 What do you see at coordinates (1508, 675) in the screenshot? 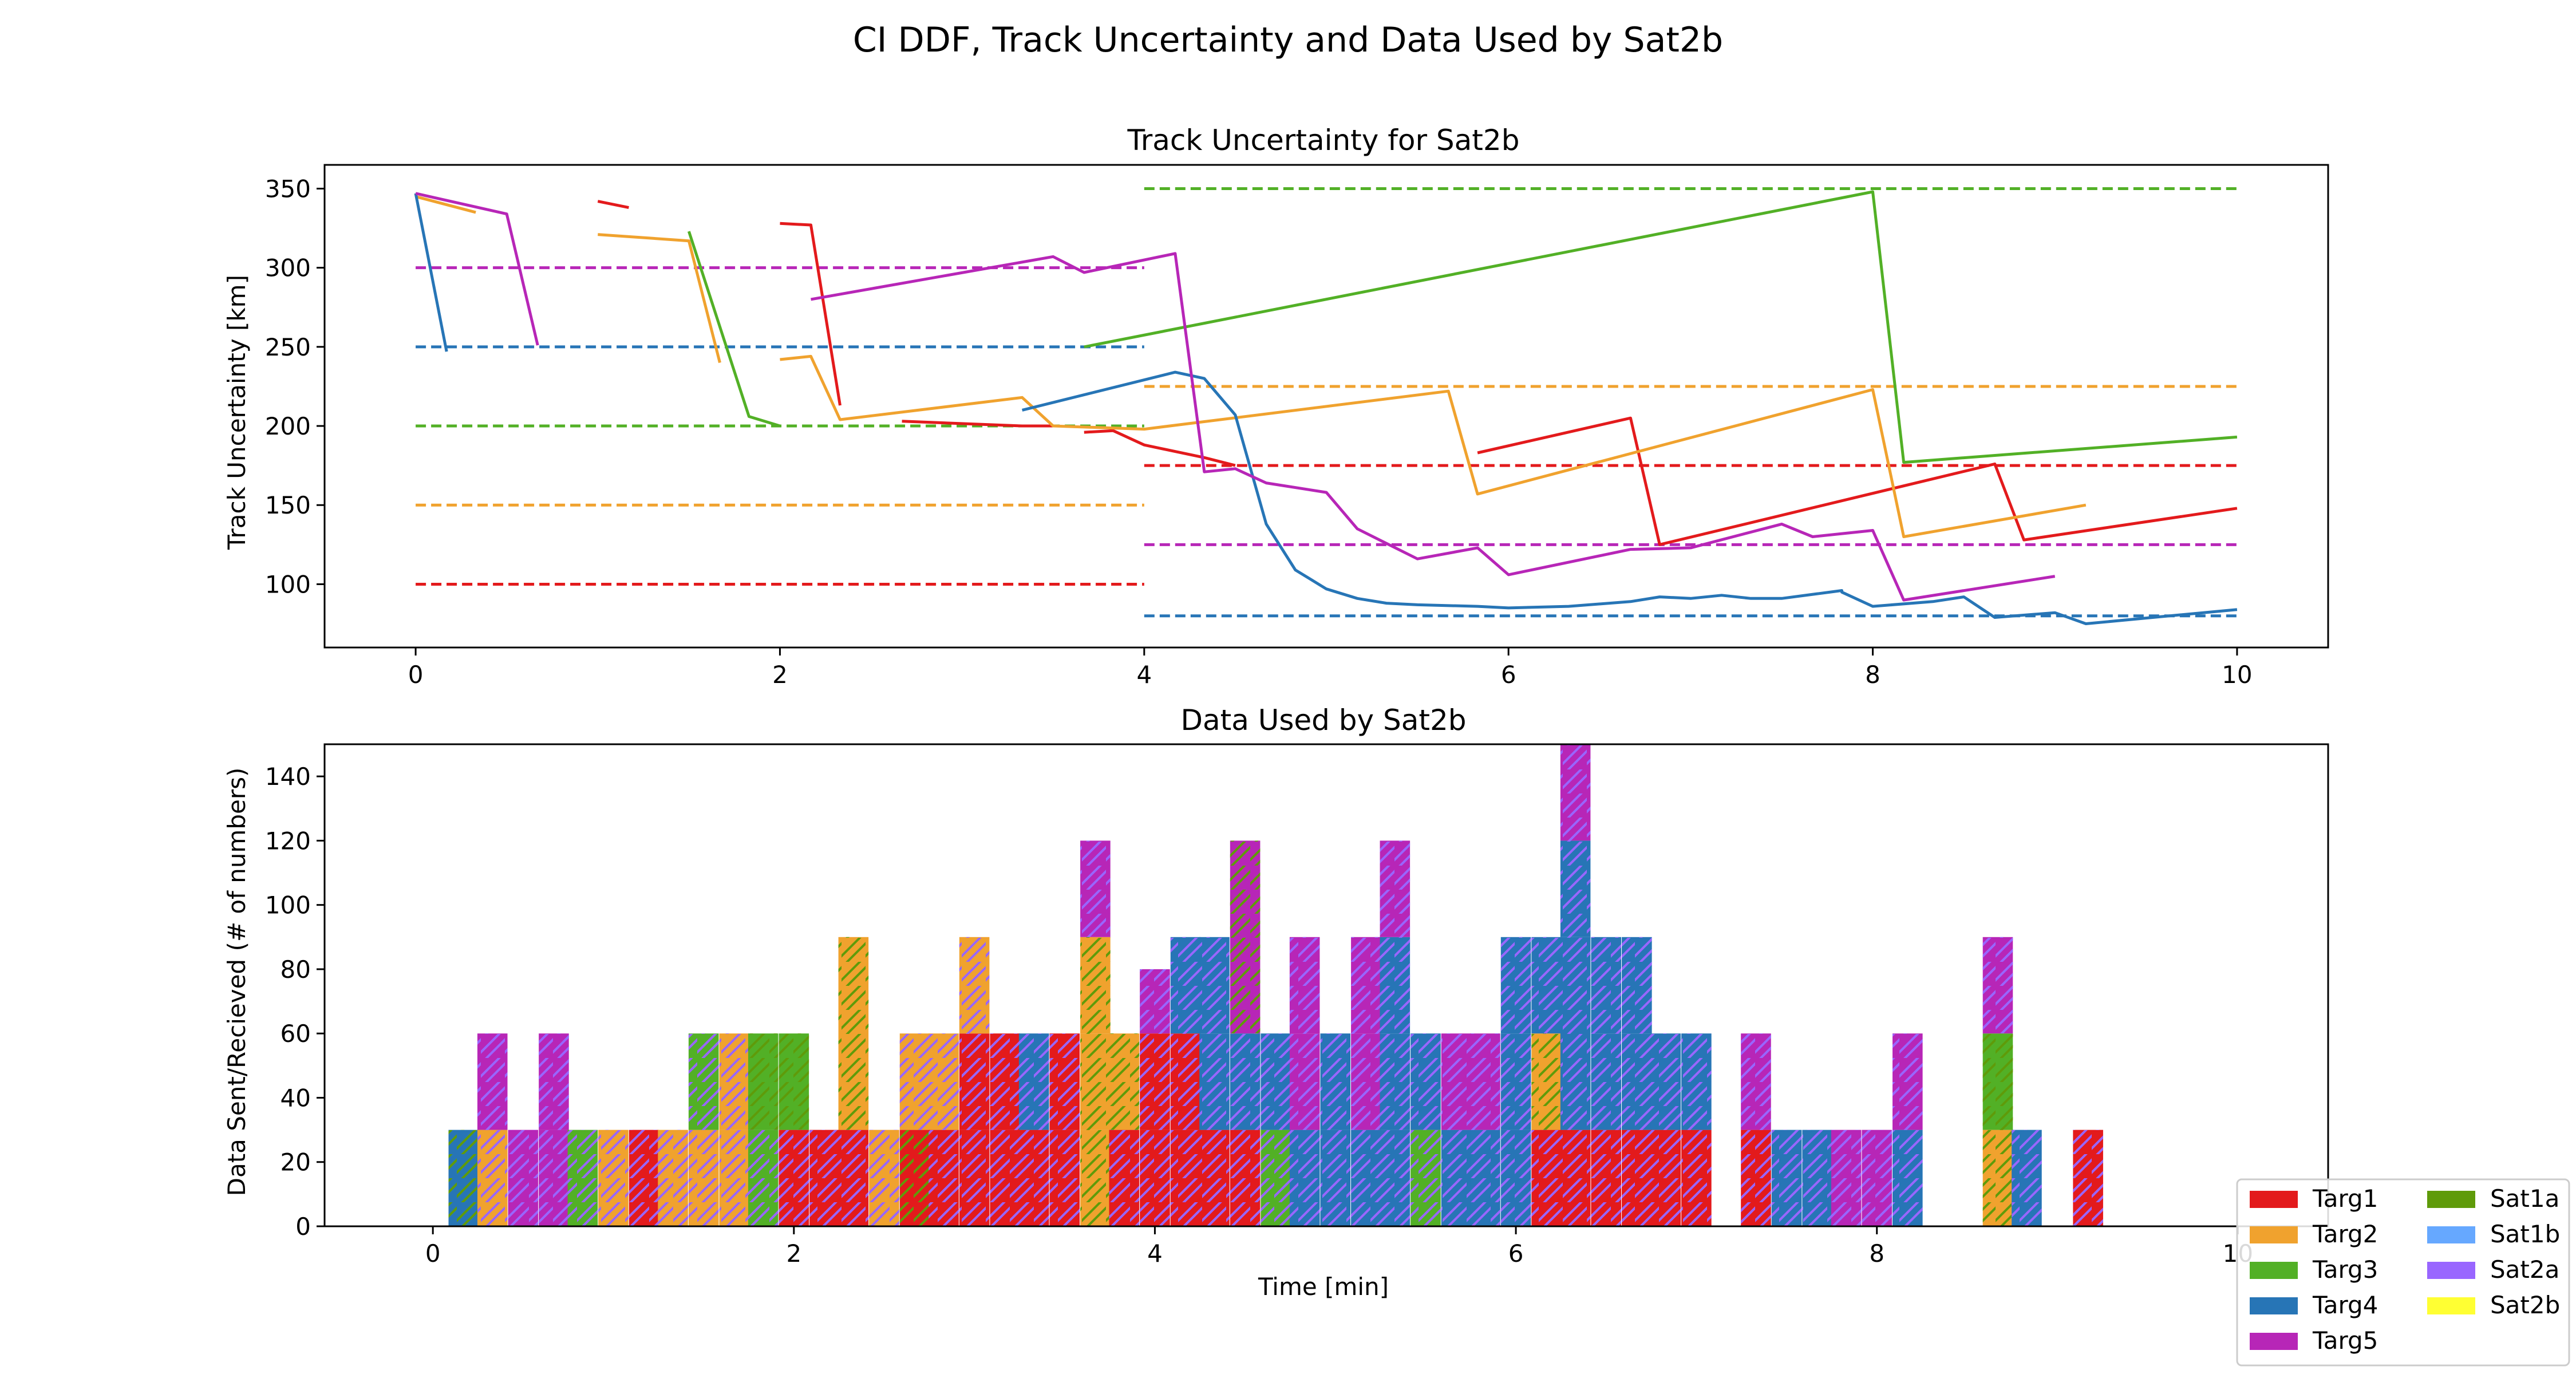
I see `top-x-tick-label: 6` at bounding box center [1508, 675].